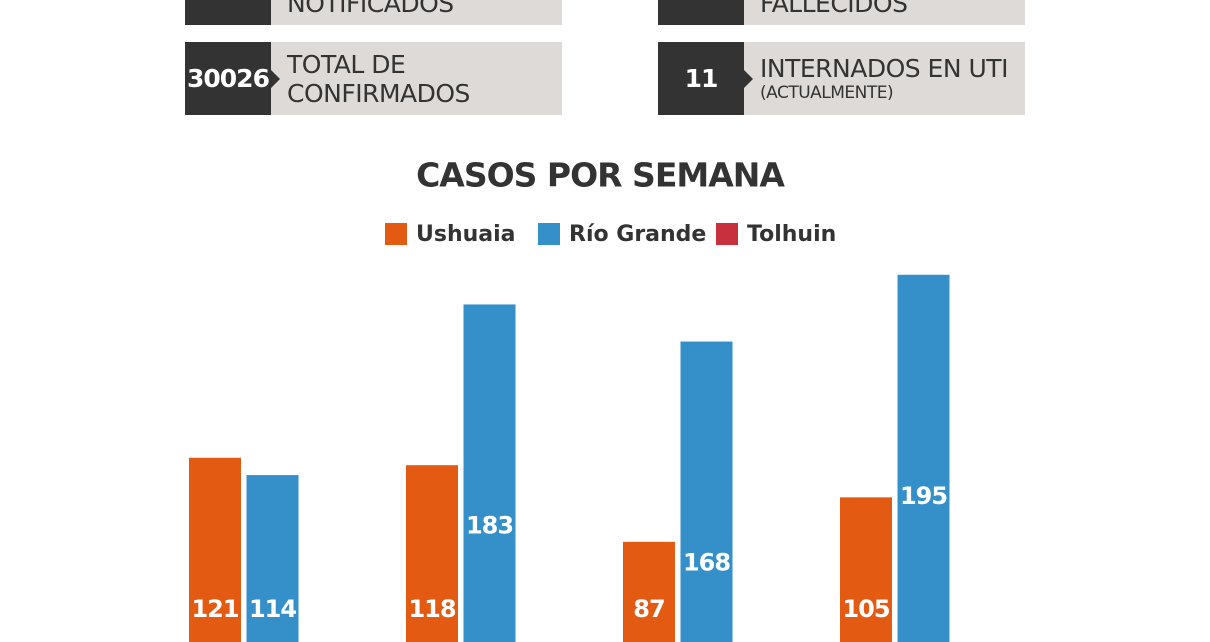 The height and width of the screenshot is (642, 1210). Describe the element at coordinates (648, 609) in the screenshot. I see `bar-value-label: 87` at that location.